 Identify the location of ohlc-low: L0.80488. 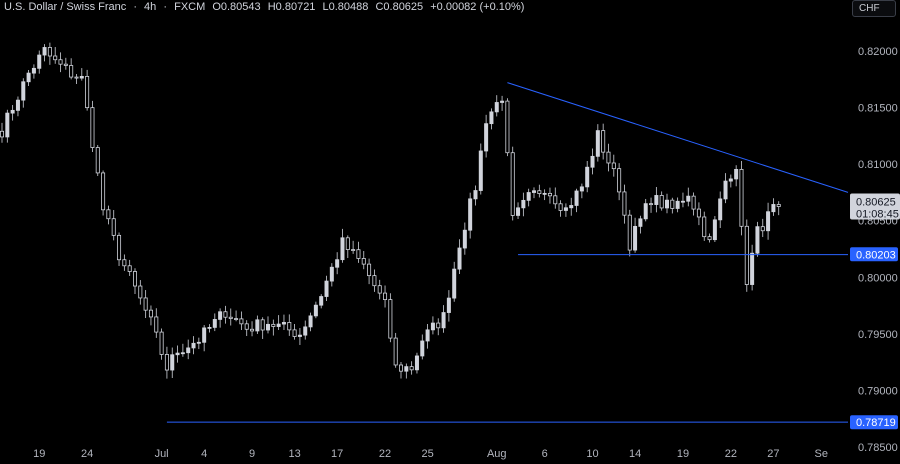
(345, 7).